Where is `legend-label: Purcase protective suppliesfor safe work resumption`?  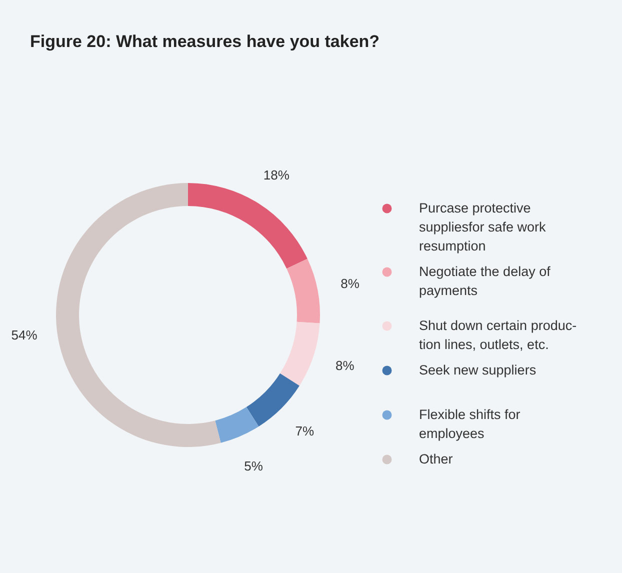
legend-label: Purcase protective suppliesfor safe work resumption is located at coordinates (482, 227).